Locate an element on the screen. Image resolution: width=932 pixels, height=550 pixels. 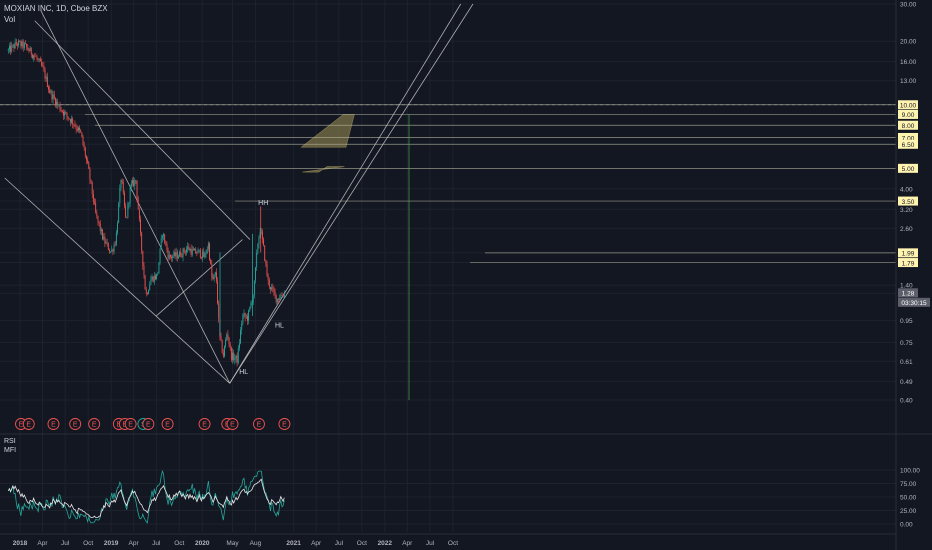
price-level-label-bg is located at coordinates (908, 105).